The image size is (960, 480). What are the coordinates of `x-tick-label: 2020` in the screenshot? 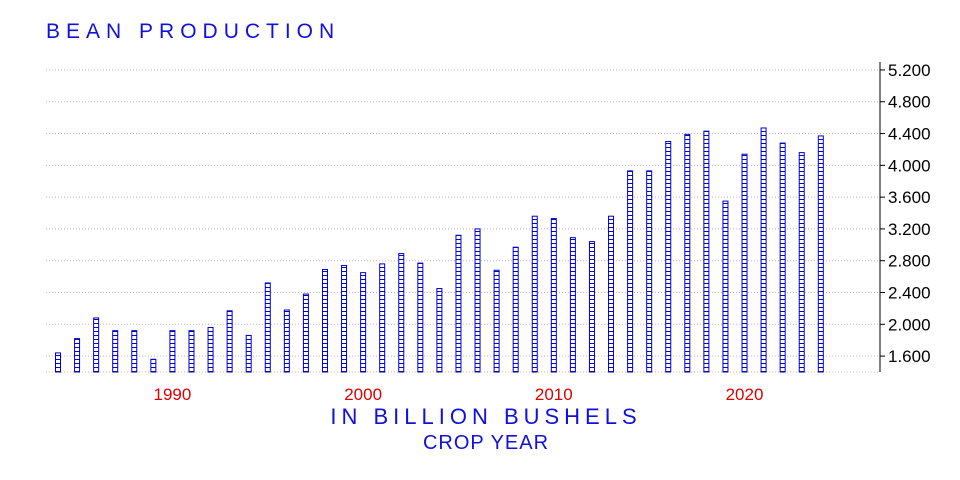 It's located at (745, 394).